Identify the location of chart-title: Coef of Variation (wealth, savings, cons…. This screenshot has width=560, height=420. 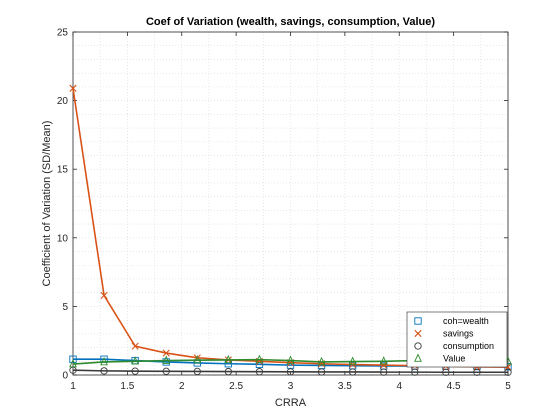
(290, 22).